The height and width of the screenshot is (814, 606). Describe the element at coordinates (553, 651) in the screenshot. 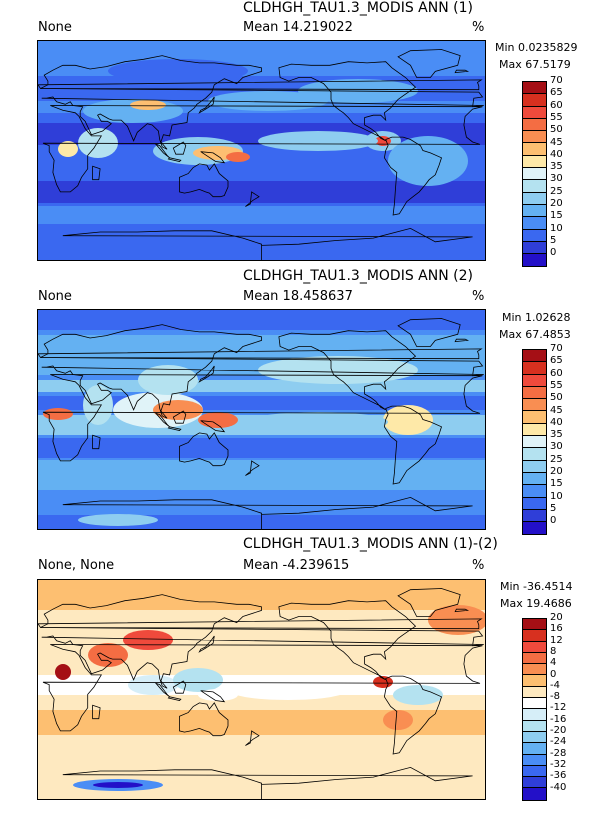

I see `colorbar-tick-label: 8` at that location.